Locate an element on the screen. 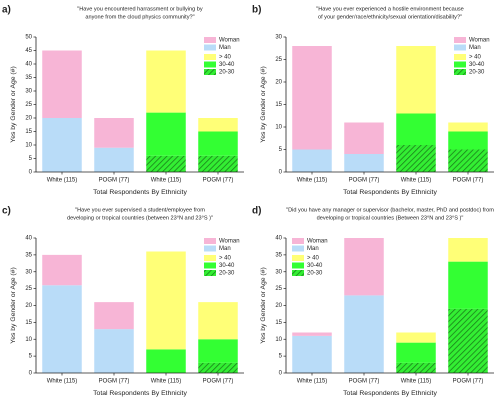 Image resolution: width=500 pixels, height=402 pixels. legend-label: > 40 is located at coordinates (225, 58).